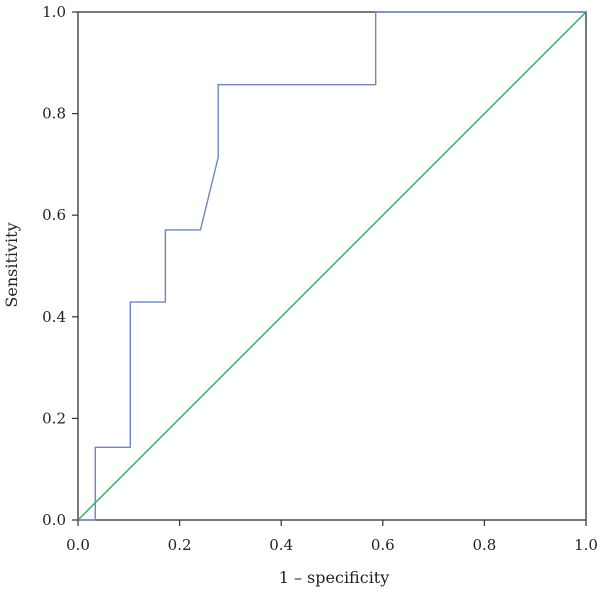 The image size is (600, 591). I want to click on y-tick-label: 0.0, so click(54, 520).